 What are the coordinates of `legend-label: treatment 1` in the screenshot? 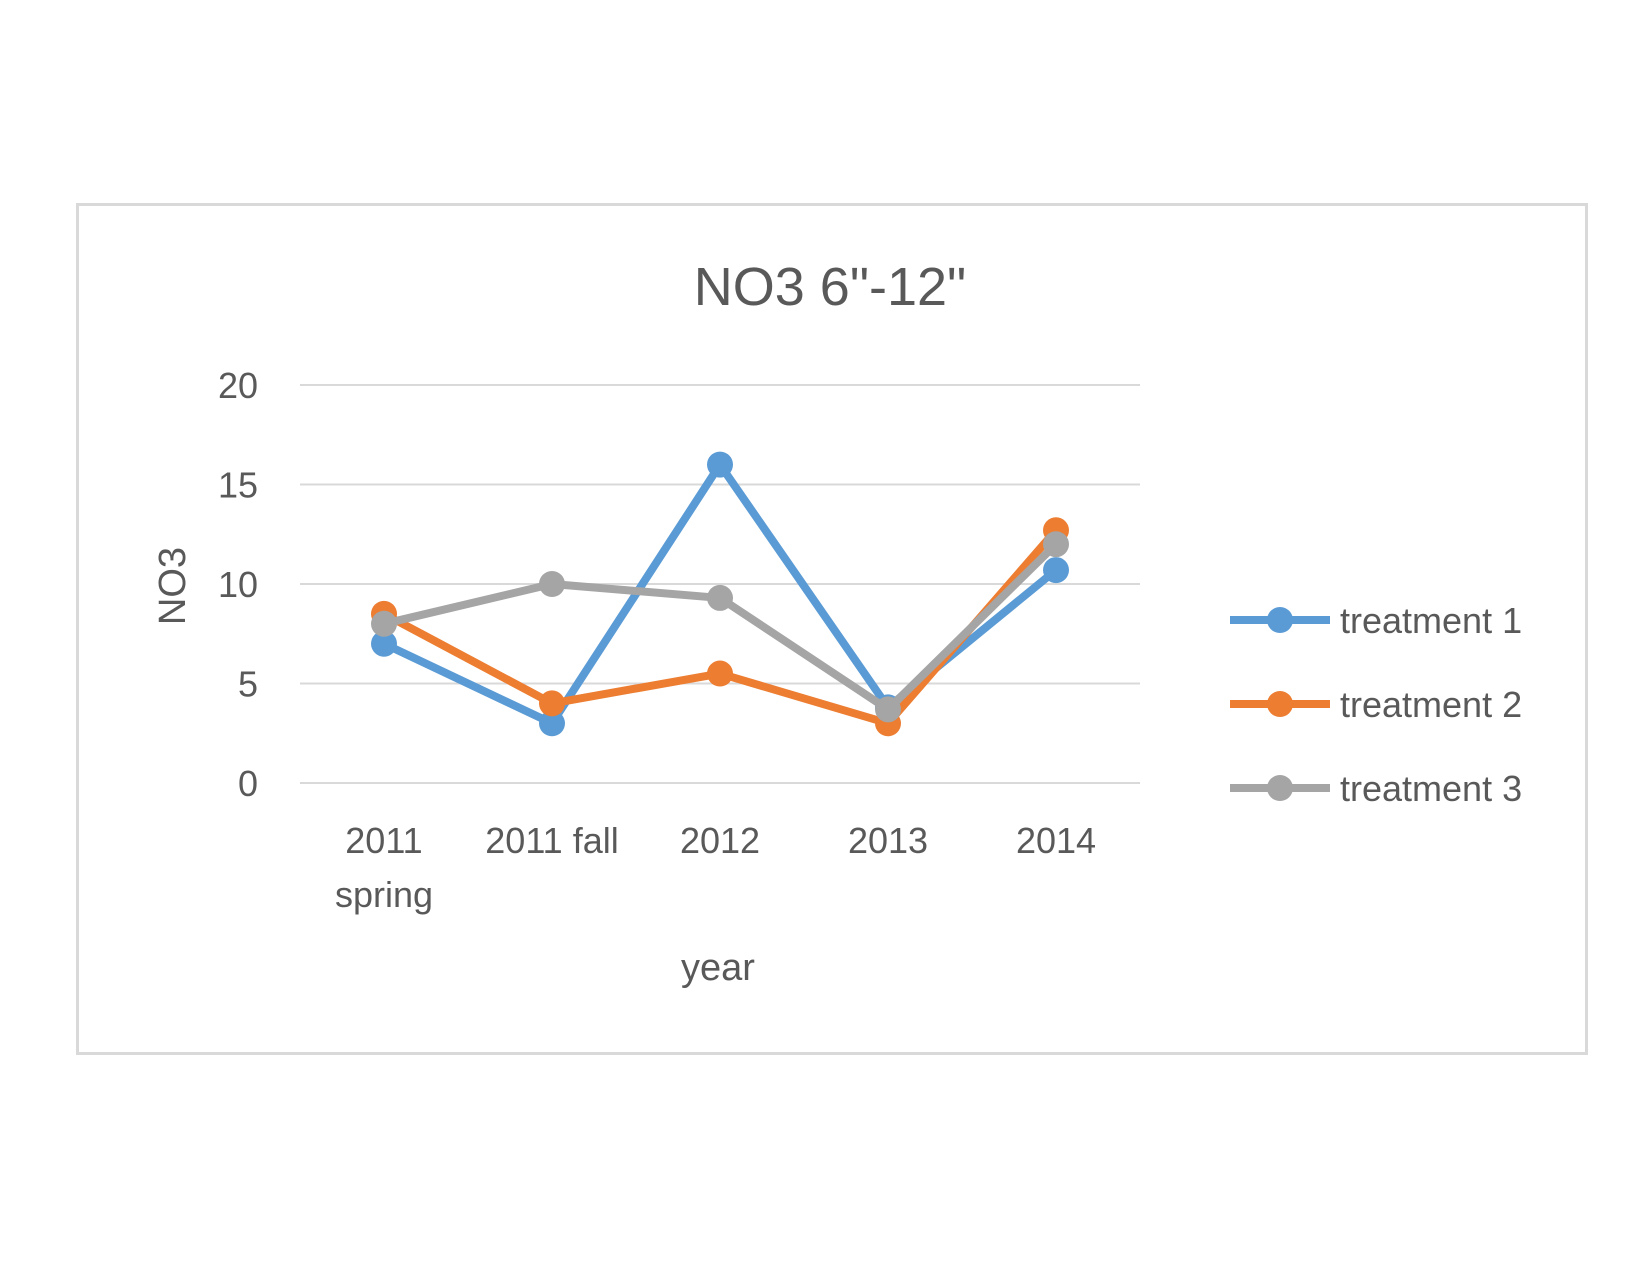 It's located at (1431, 620).